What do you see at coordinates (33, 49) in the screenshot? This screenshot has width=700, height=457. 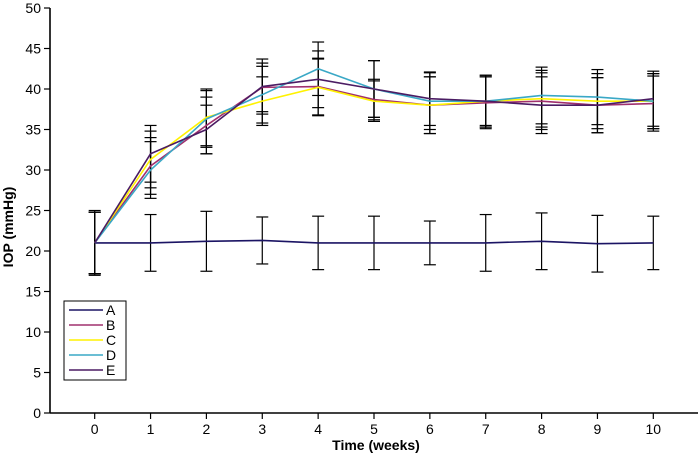 I see `y-tick-label: 45` at bounding box center [33, 49].